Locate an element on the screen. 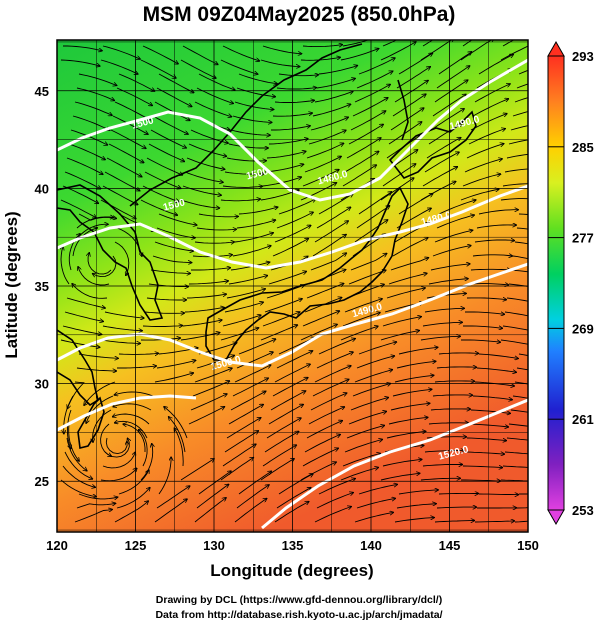 This screenshot has width=599, height=625. korea-coastline is located at coordinates (110, 252).